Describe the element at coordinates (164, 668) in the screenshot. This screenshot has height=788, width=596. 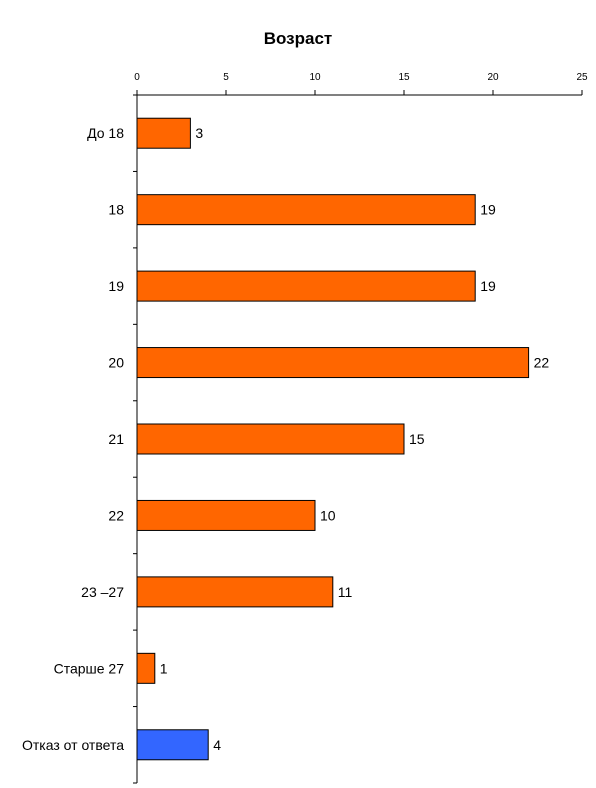
I see `value-label: 1` at that location.